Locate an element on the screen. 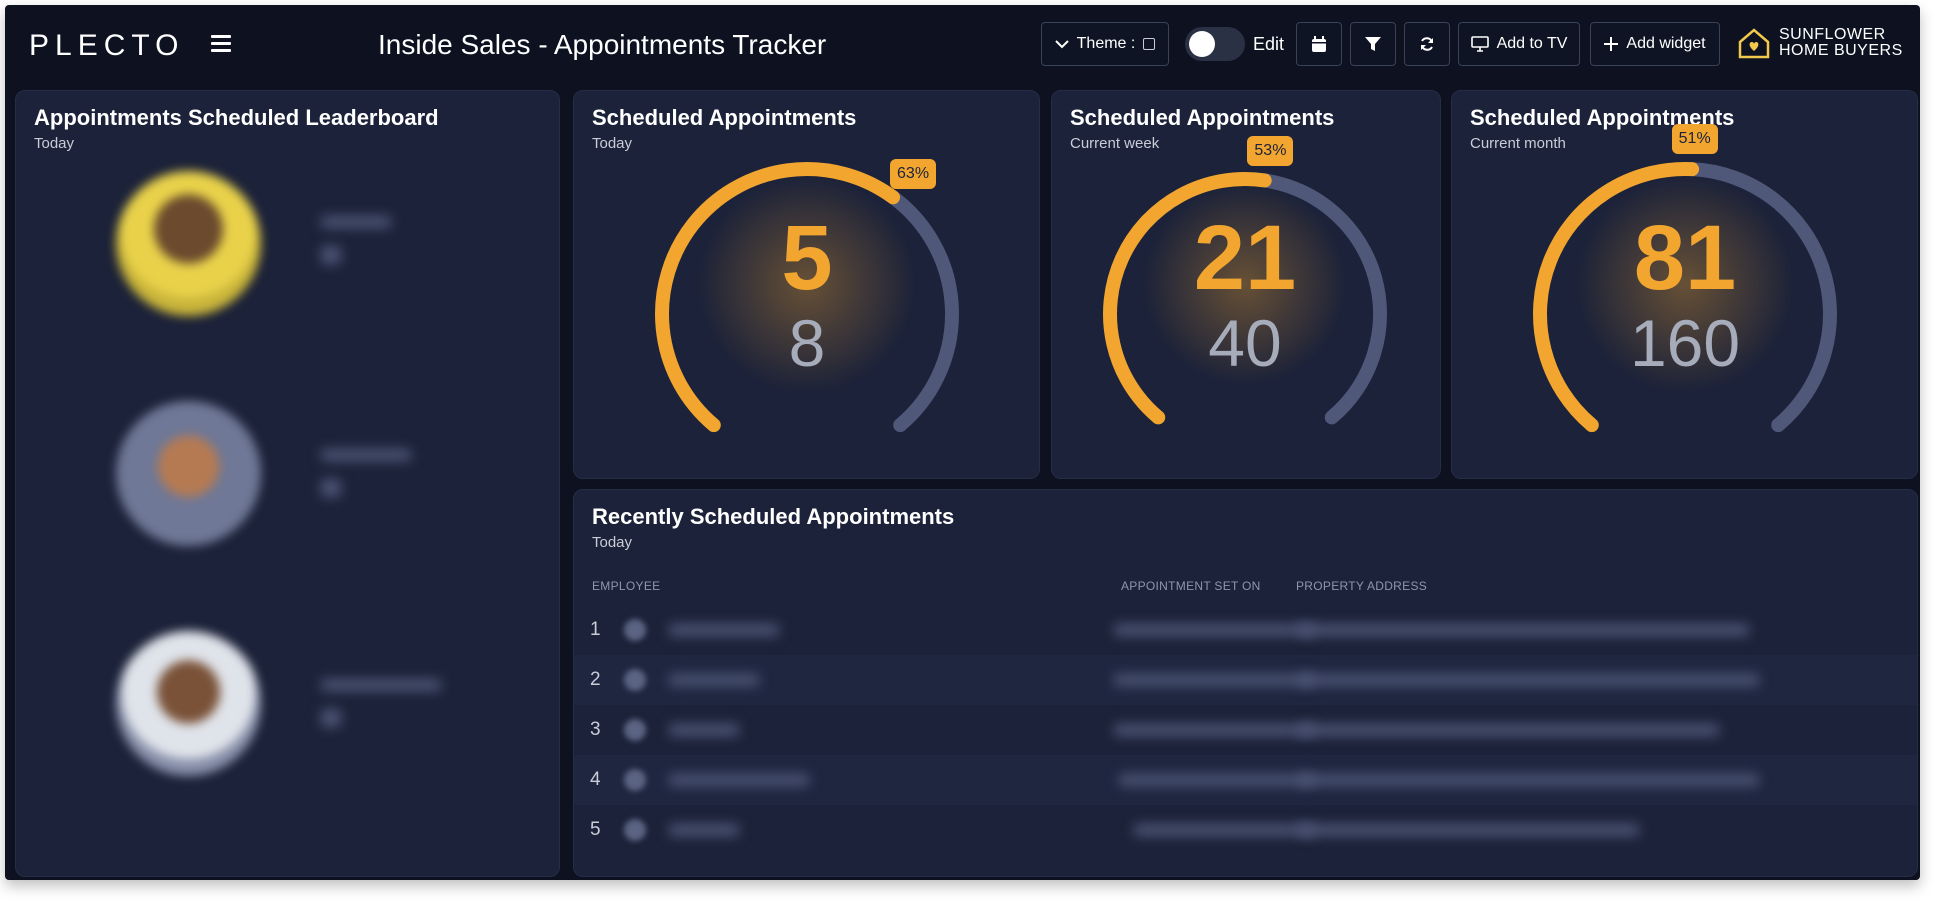  gauge-target: 160 is located at coordinates (1685, 343).